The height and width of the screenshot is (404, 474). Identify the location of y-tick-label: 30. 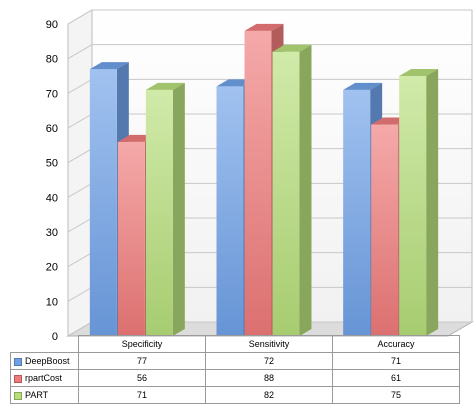
(52, 233).